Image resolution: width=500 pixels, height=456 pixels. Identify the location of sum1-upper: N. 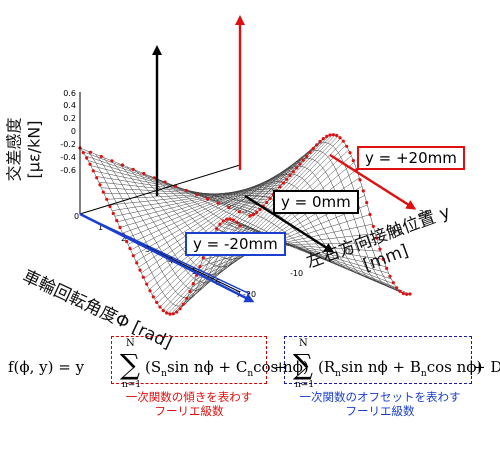
(130, 343).